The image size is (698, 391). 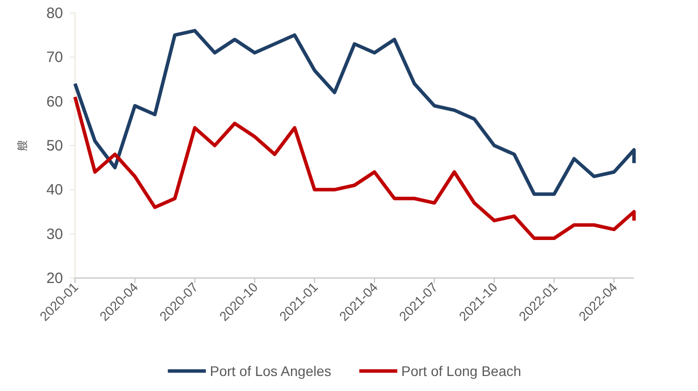 I want to click on y-tick-label: 30, so click(x=54, y=234).